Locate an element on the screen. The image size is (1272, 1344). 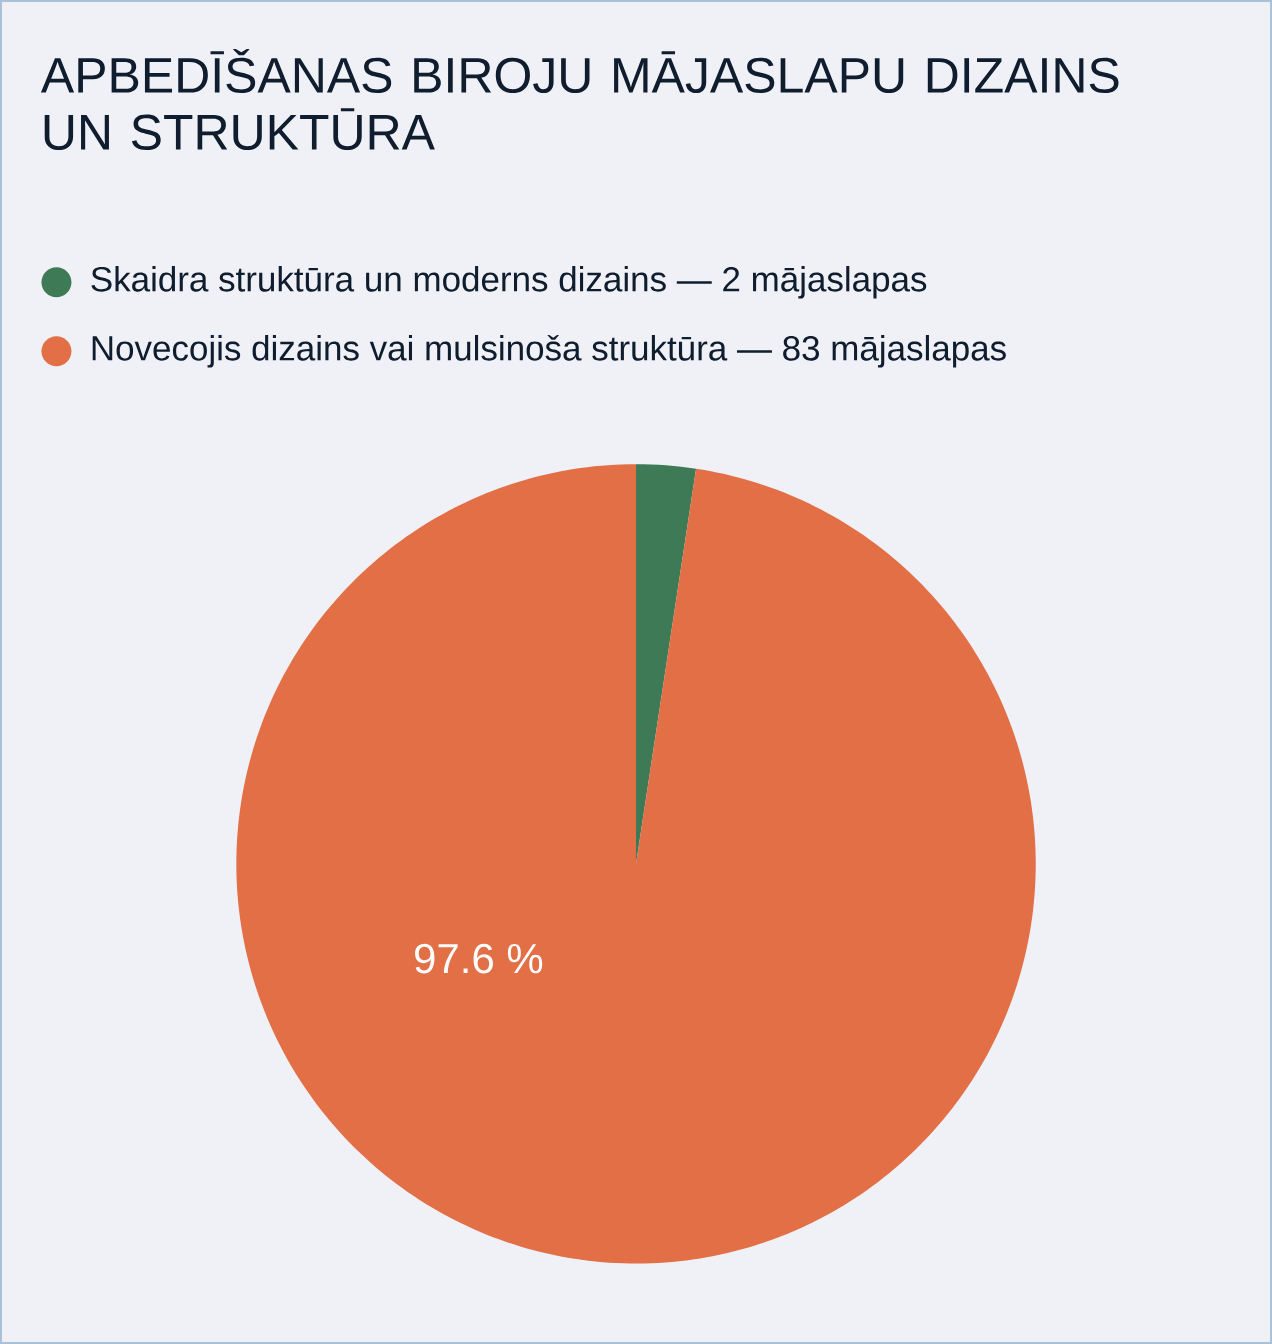
legend-label: Novecojis dizains vai mulsinoša struktūra — 83 mājaslapas is located at coordinates (549, 351).